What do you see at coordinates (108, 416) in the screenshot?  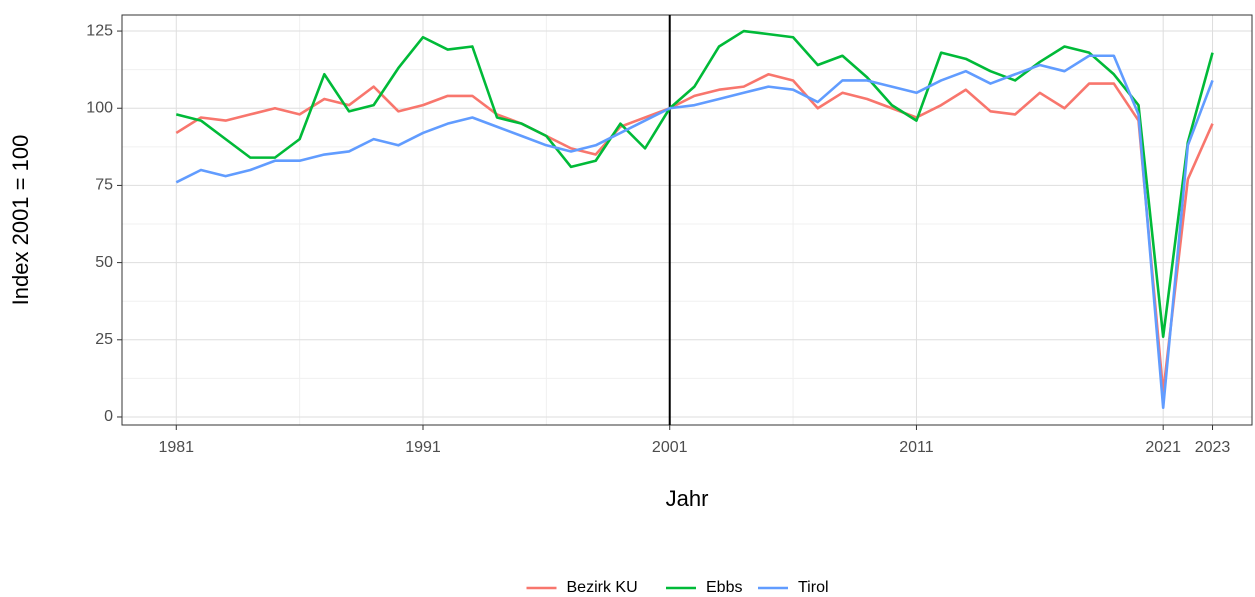 I see `y-tick-label: 0` at bounding box center [108, 416].